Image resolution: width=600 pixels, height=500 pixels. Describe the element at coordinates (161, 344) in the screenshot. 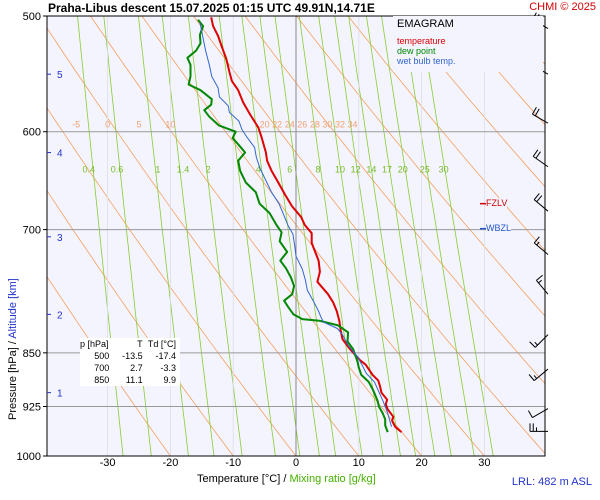

I see `table-header-cell: Td [°C]` at that location.